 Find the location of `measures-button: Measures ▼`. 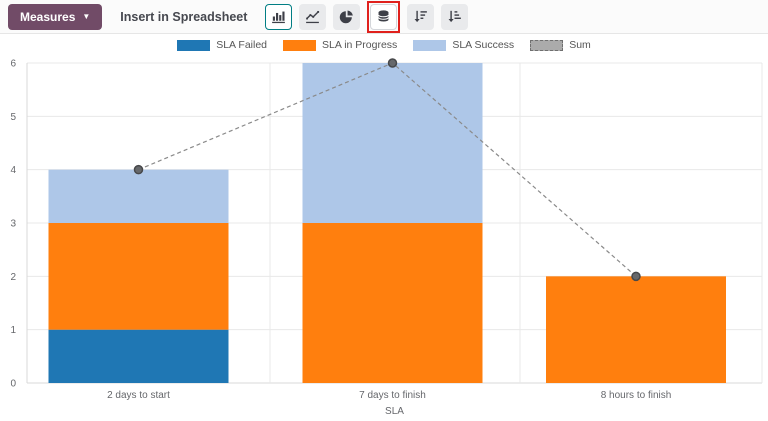

measures-button: Measures ▼ is located at coordinates (55, 16).